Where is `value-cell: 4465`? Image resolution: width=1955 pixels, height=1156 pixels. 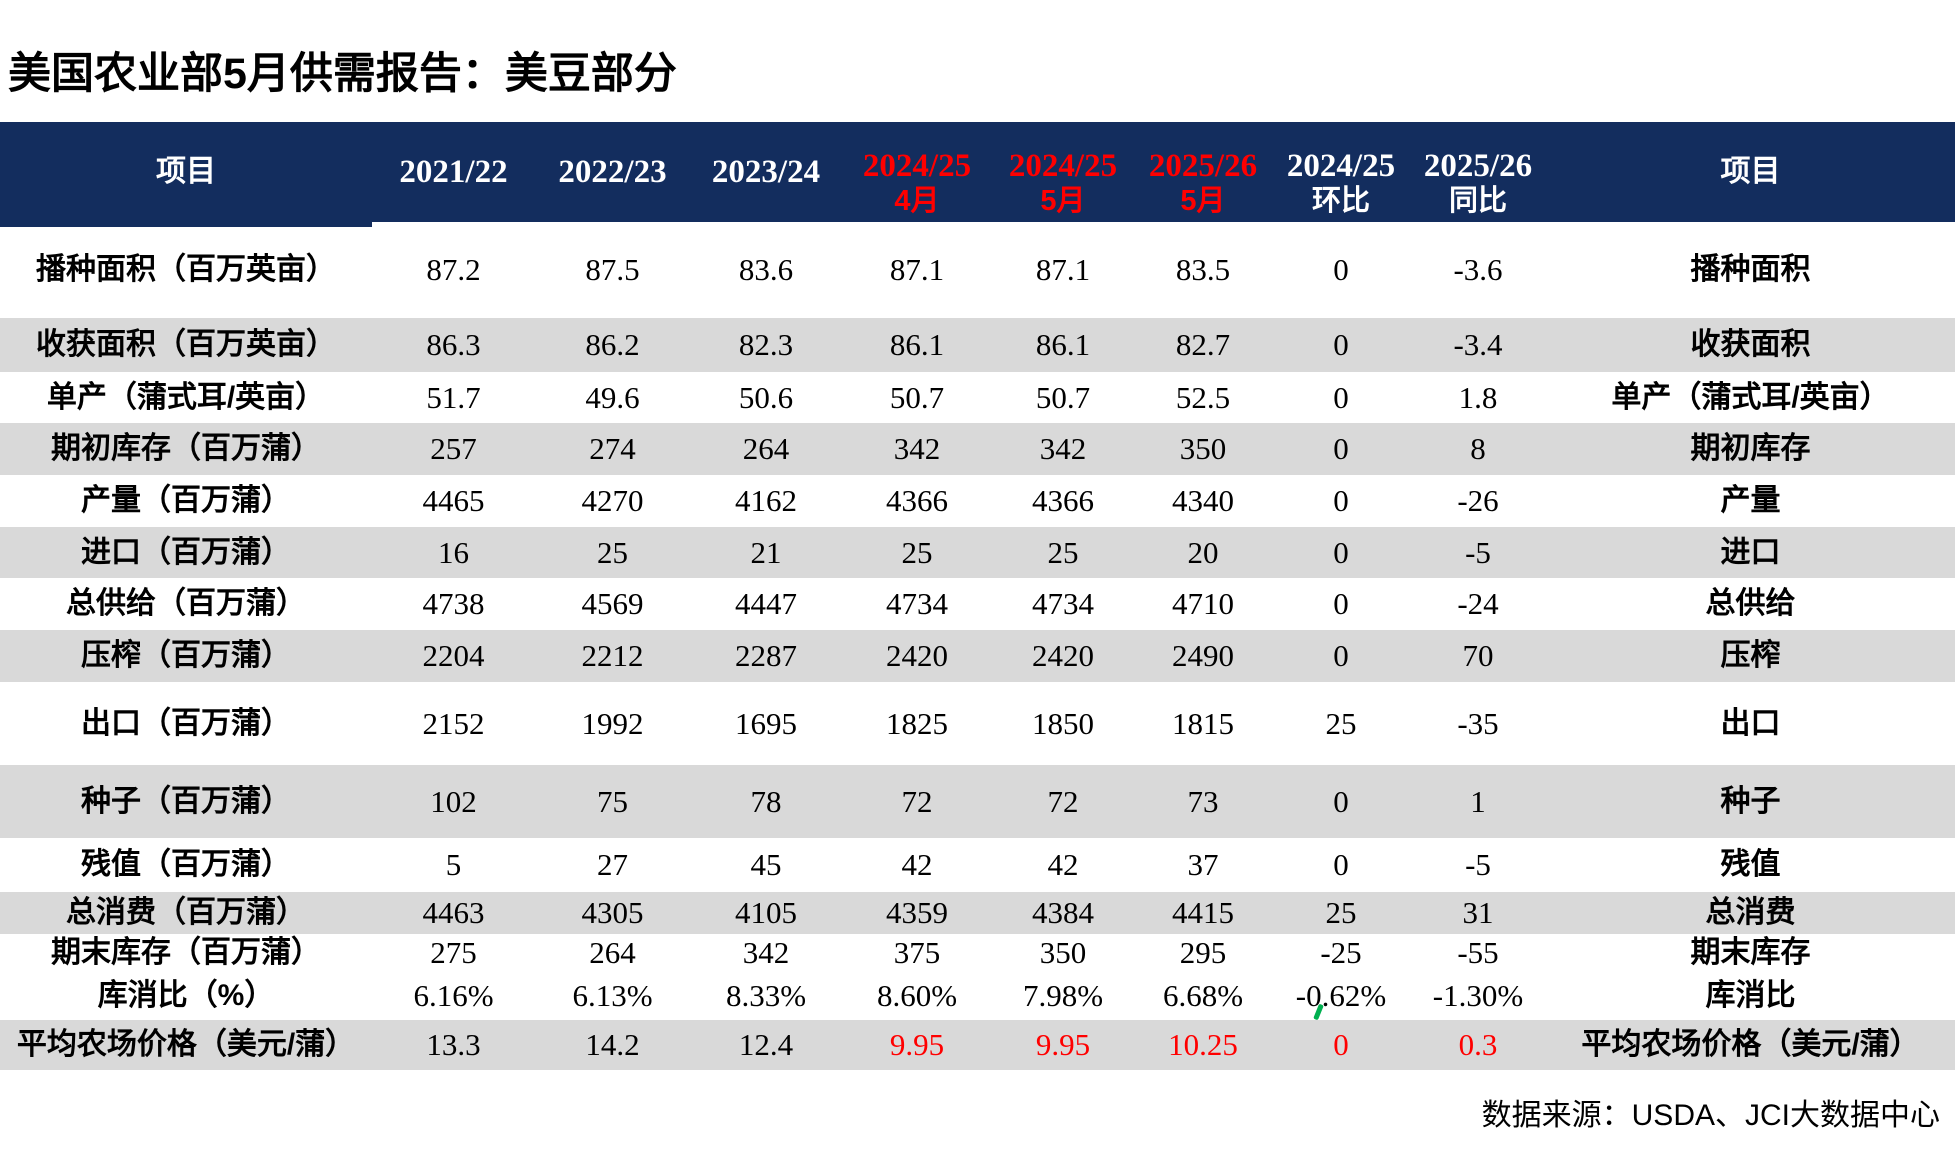
value-cell: 4465 is located at coordinates (453, 500).